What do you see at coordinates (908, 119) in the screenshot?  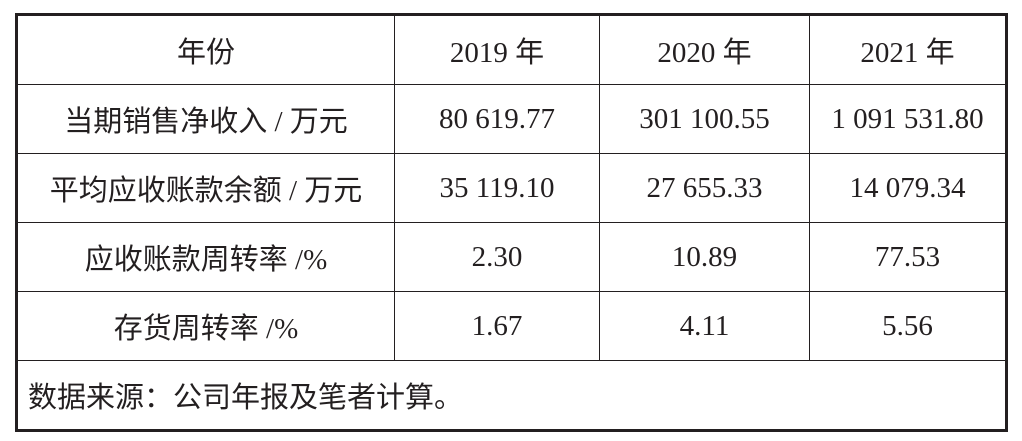 I see `value-cell: 1 091 531.80` at bounding box center [908, 119].